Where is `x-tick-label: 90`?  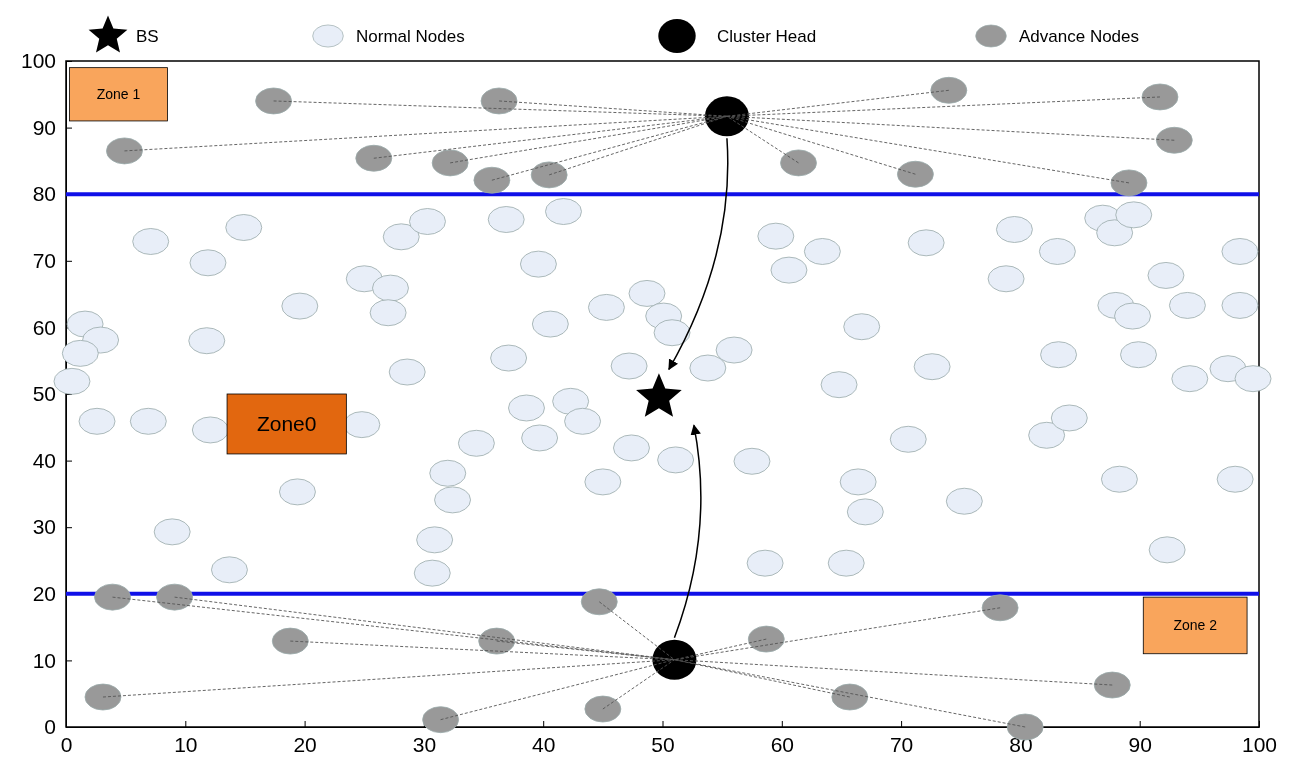
x-tick-label: 90 is located at coordinates (1140, 744).